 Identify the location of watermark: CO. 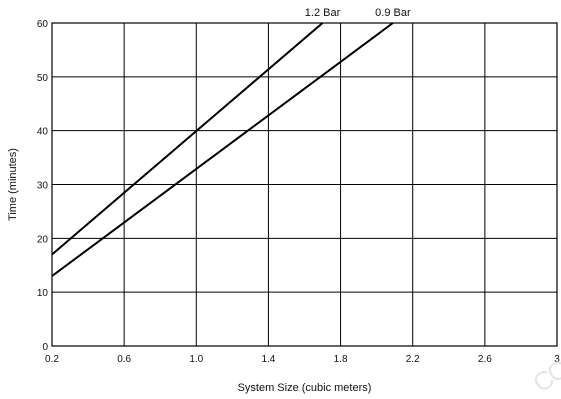
(546, 377).